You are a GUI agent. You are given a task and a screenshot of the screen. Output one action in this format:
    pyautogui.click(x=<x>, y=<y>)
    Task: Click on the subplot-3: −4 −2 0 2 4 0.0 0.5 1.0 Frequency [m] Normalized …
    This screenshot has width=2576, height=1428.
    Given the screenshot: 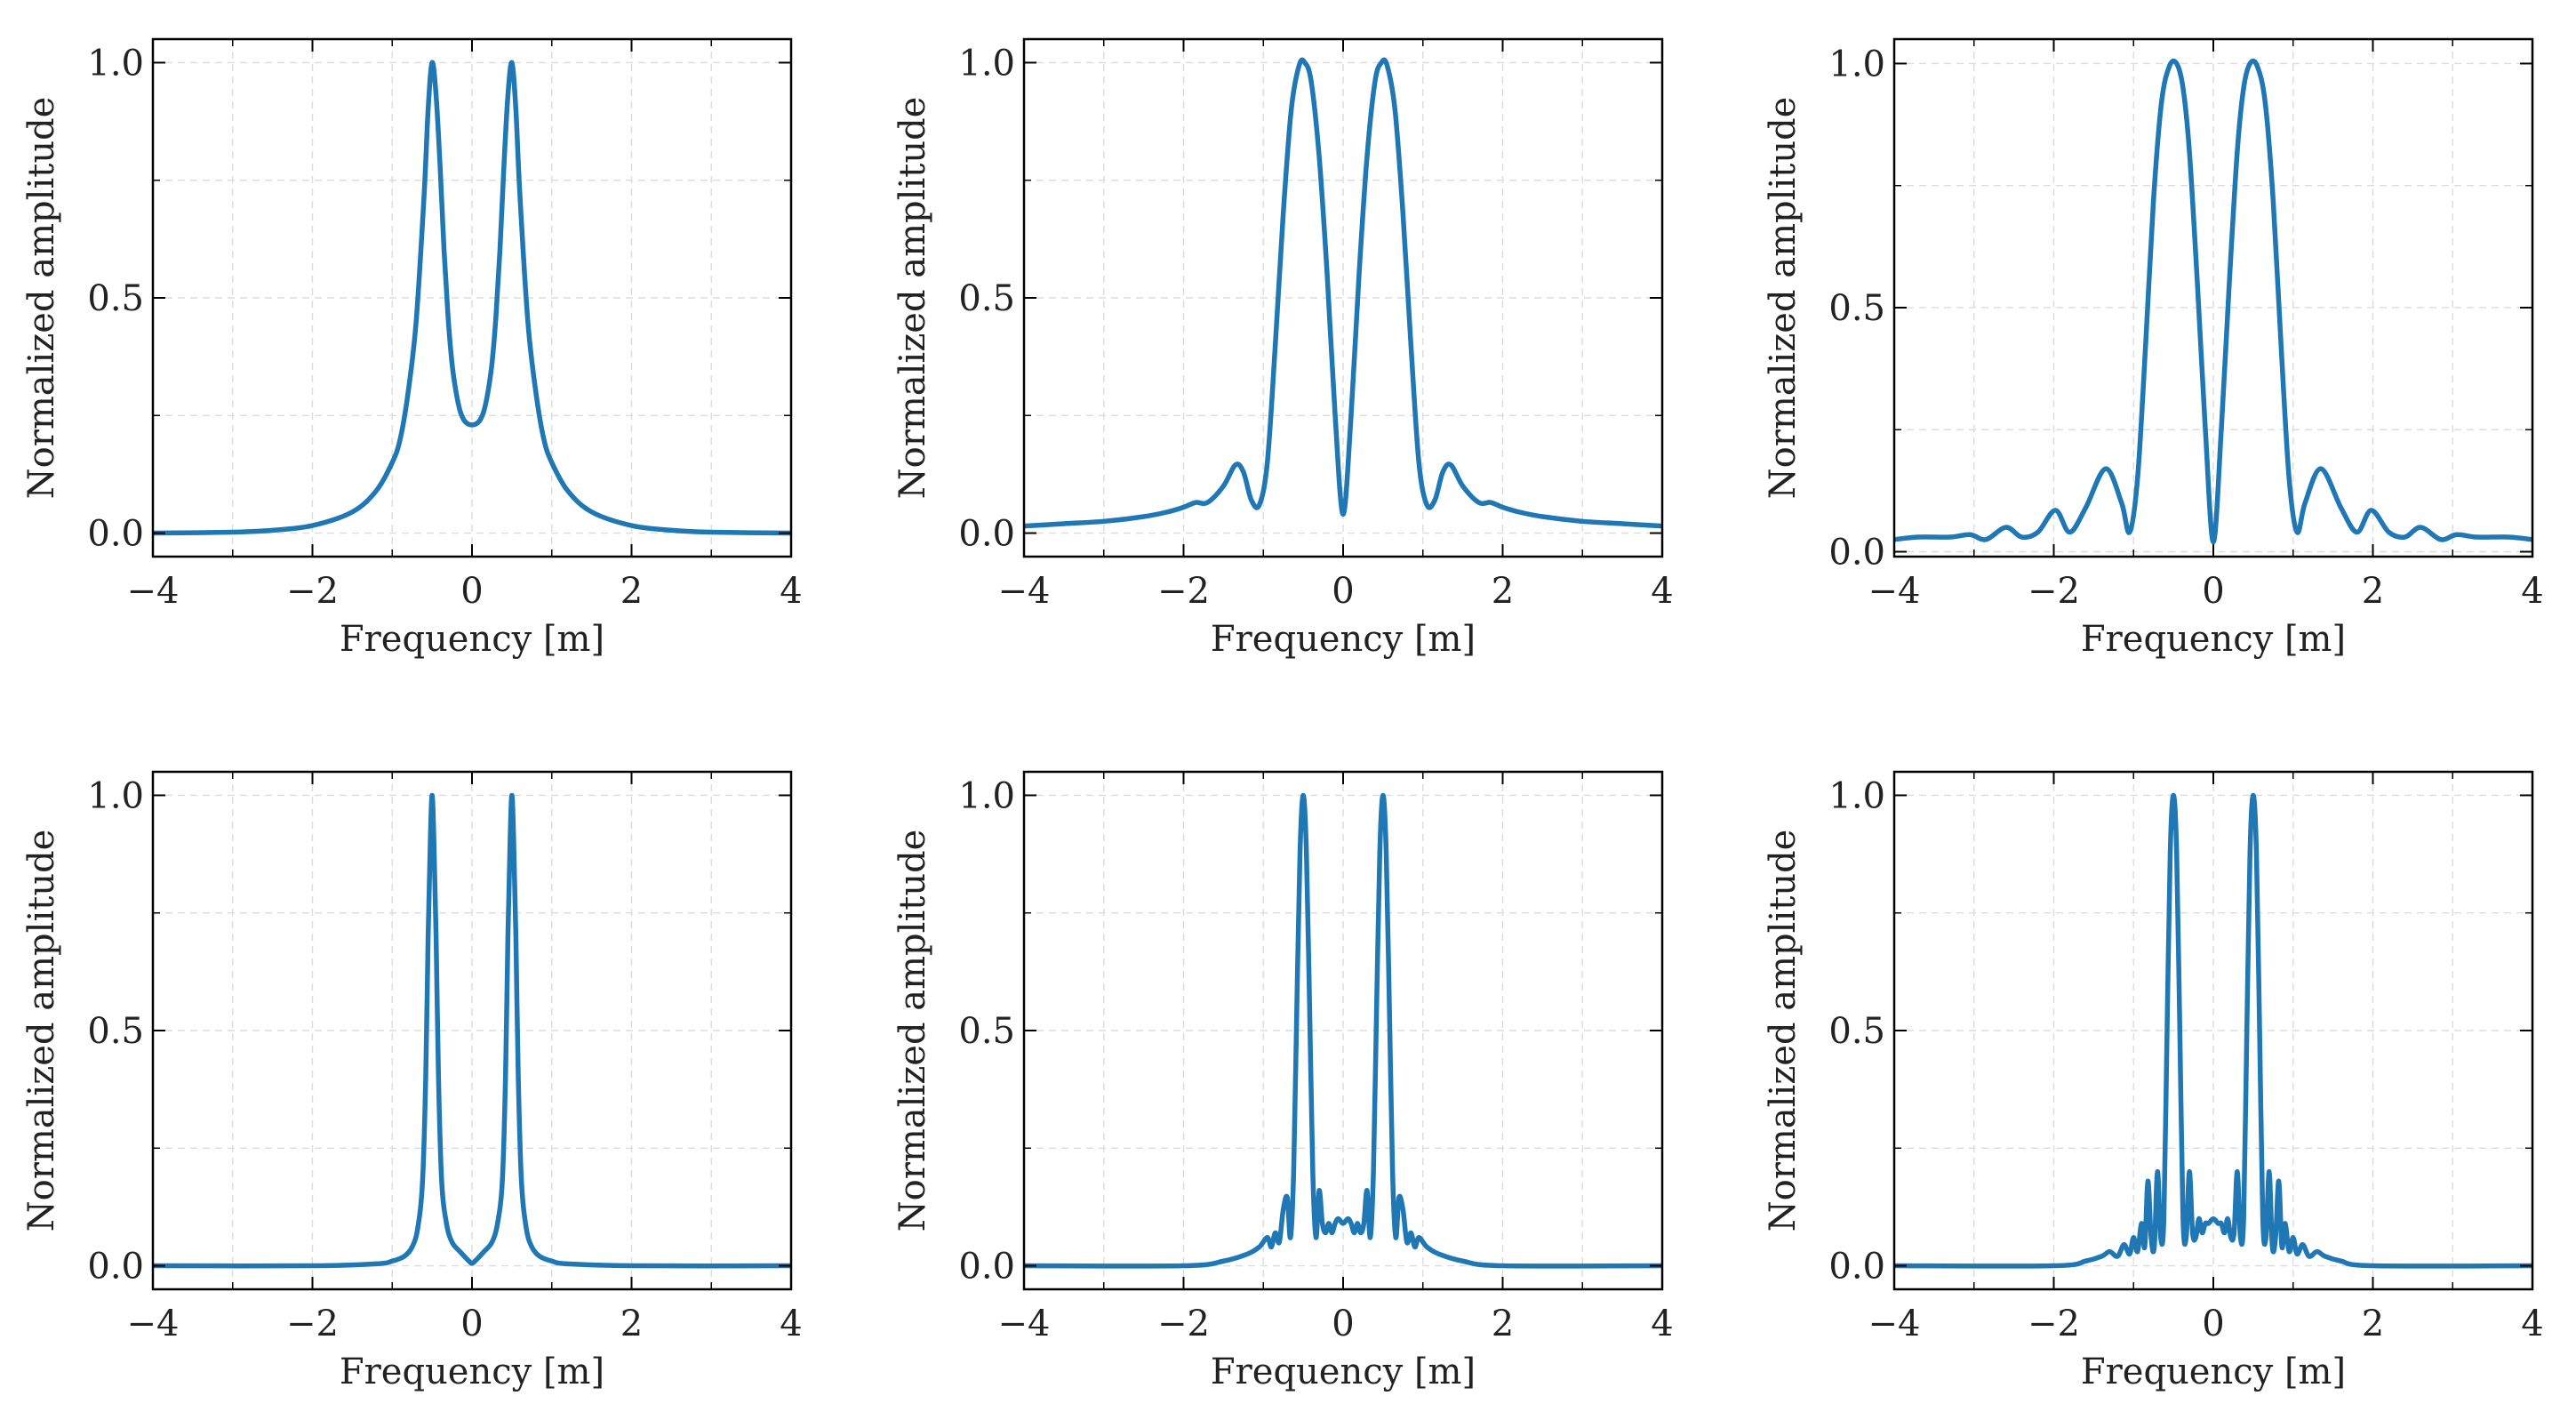 What is the action you would take?
    pyautogui.click(x=2153, y=348)
    